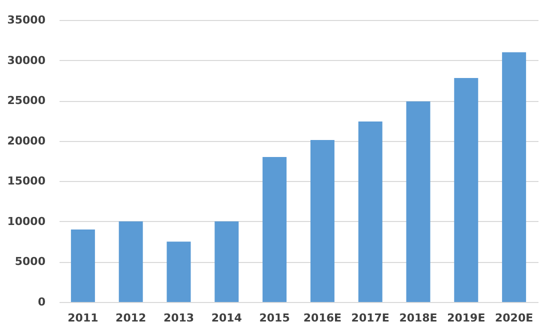  What do you see at coordinates (274, 318) in the screenshot?
I see `x-tick-label: 2015` at bounding box center [274, 318].